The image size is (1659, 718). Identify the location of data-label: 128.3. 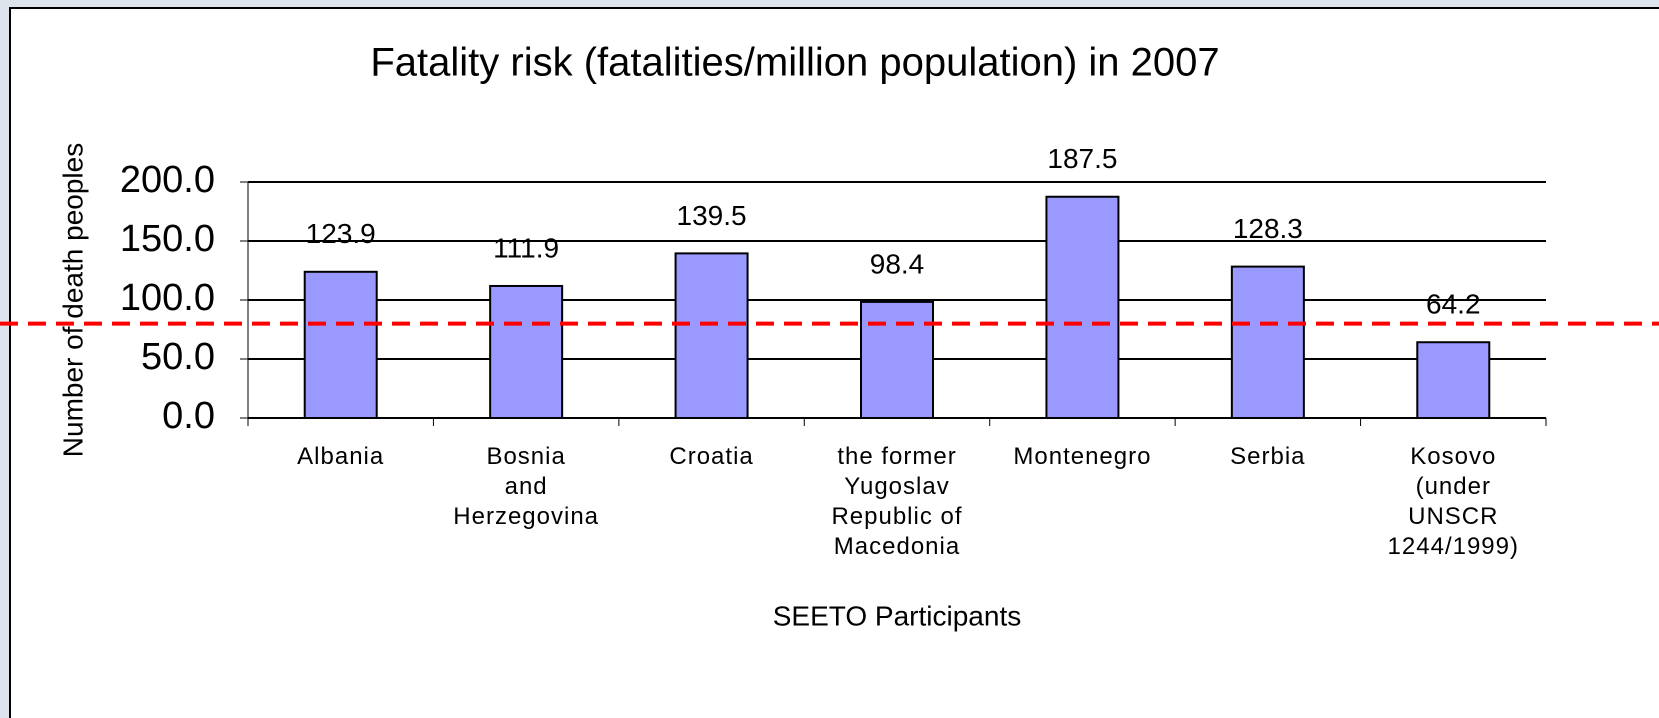
(1268, 228).